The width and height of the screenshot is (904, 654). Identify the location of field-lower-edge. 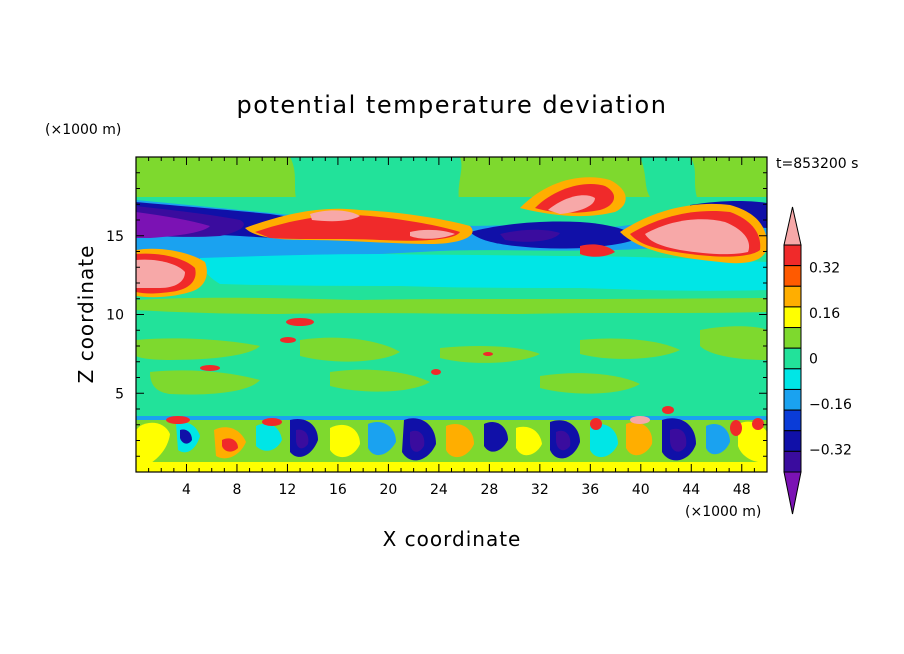
(451, 418).